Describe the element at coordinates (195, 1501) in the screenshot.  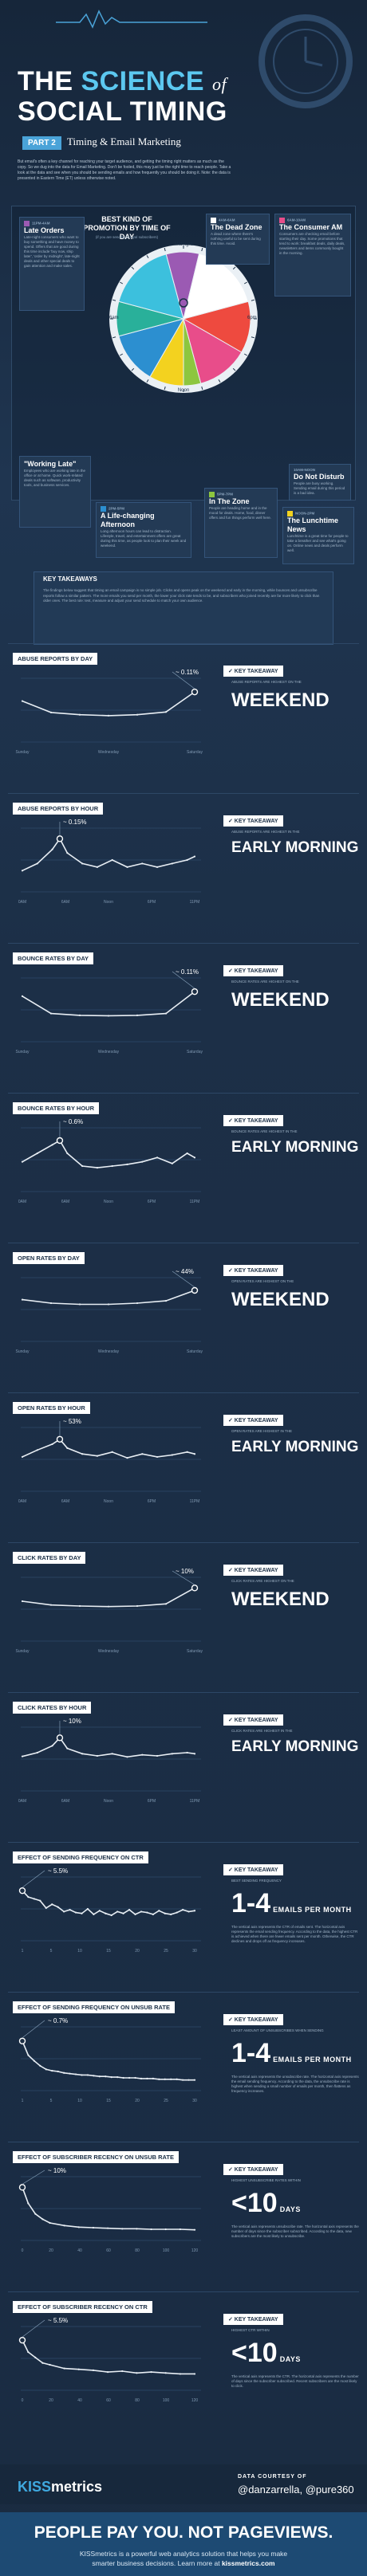
I see `x-tick-label: 11PM` at that location.